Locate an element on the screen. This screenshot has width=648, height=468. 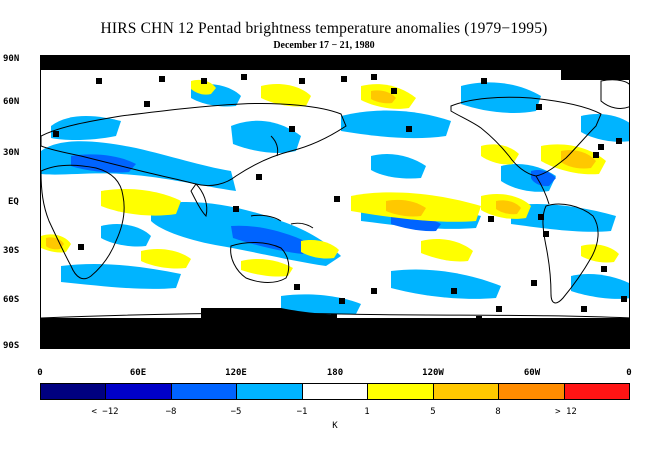
lon-label-0-west: 0 is located at coordinates (40, 373).